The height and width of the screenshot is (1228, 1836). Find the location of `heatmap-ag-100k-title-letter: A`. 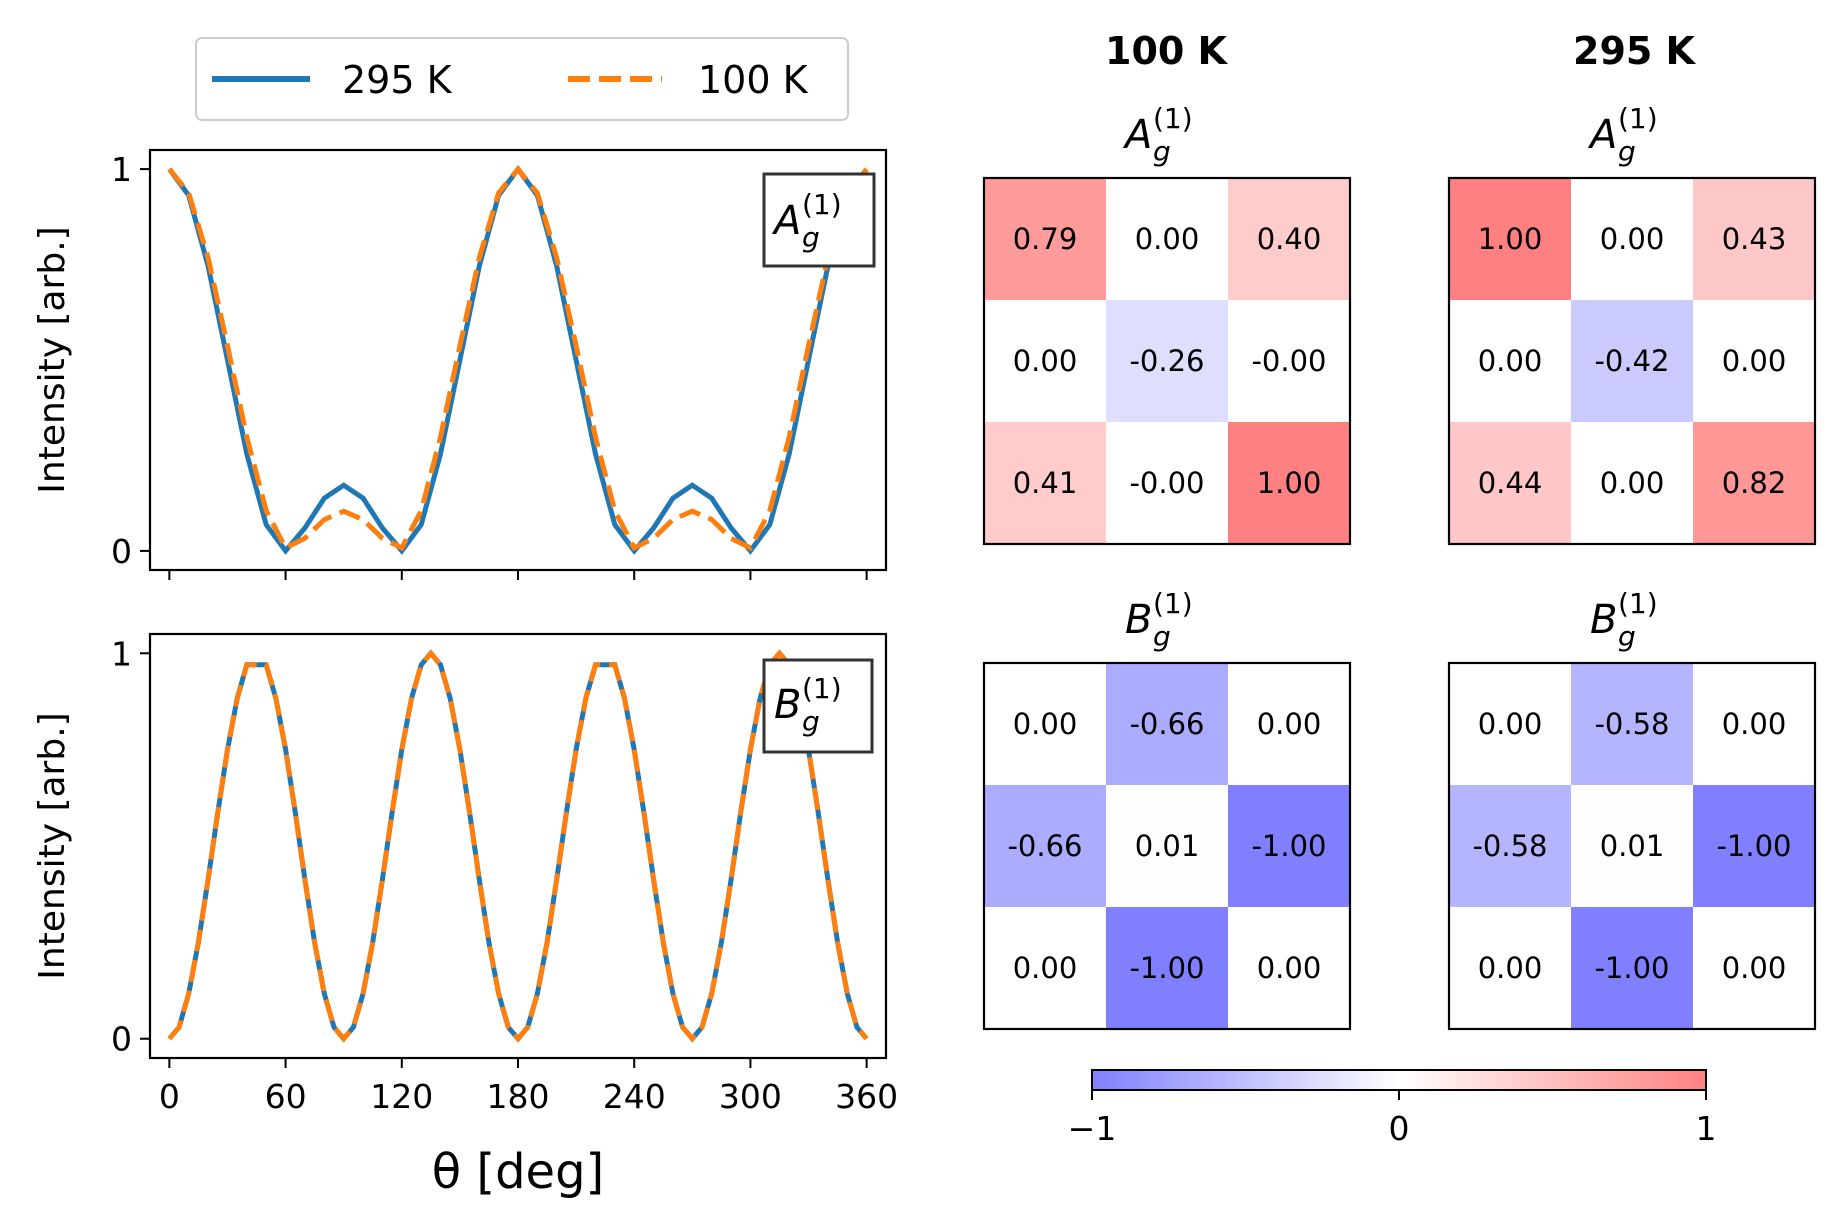

heatmap-ag-100k-title-letter: A is located at coordinates (1137, 135).